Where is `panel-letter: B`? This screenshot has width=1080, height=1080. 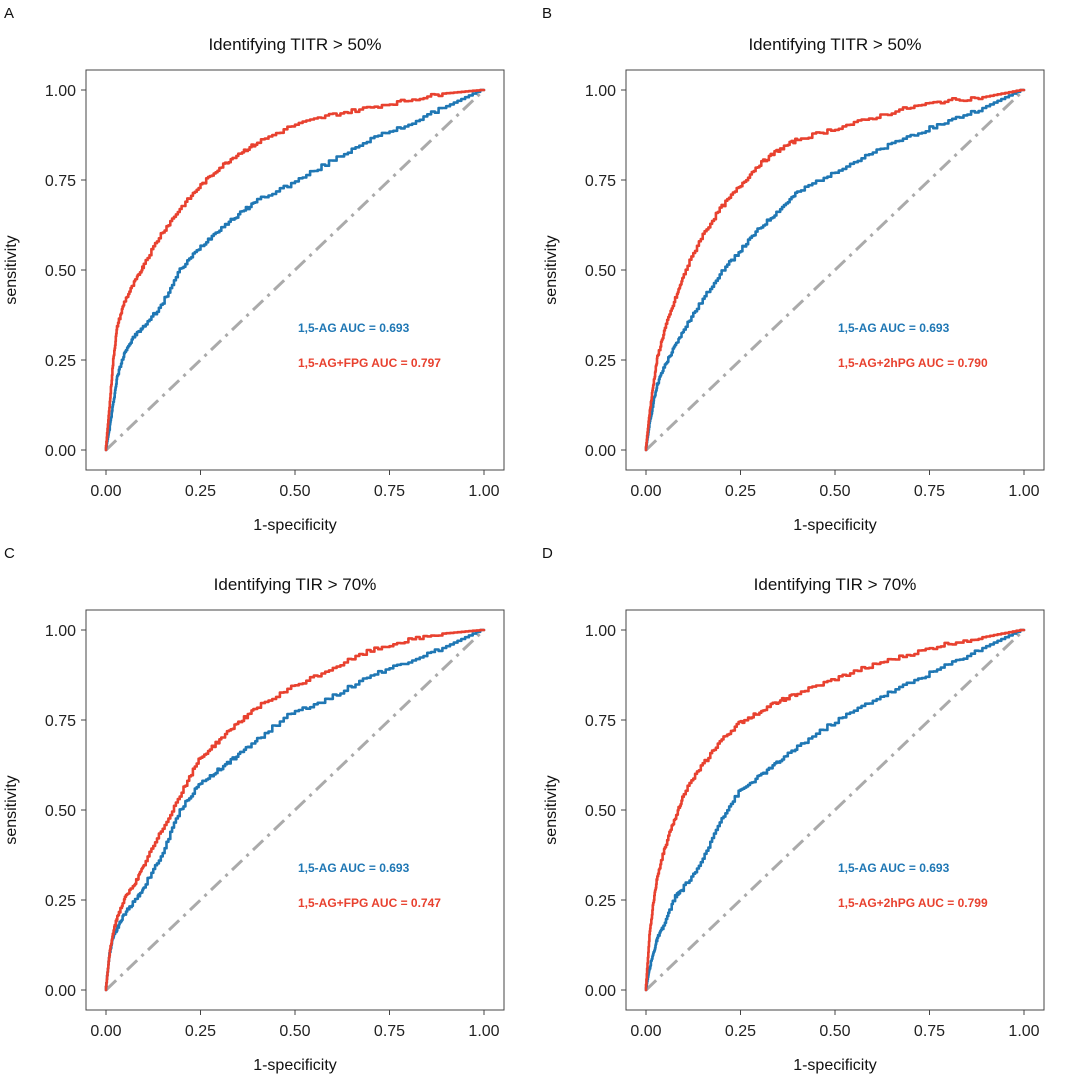
panel-letter: B is located at coordinates (547, 13).